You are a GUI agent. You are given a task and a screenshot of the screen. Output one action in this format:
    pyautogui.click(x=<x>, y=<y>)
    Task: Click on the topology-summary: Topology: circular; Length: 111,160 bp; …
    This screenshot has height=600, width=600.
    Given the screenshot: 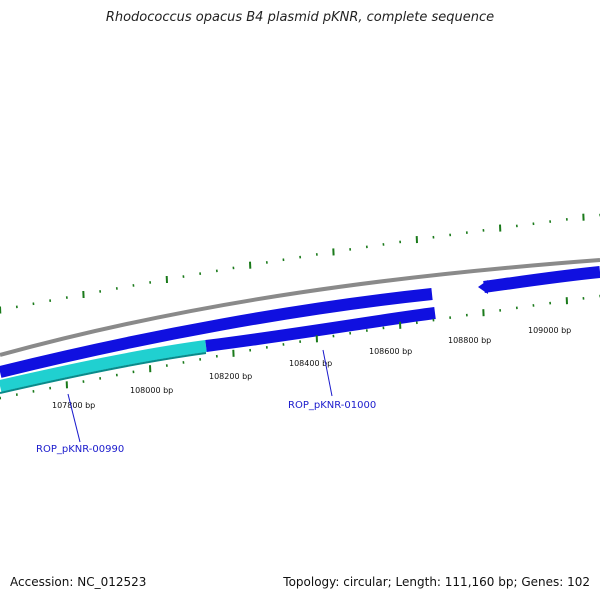 What is the action you would take?
    pyautogui.click(x=436, y=582)
    